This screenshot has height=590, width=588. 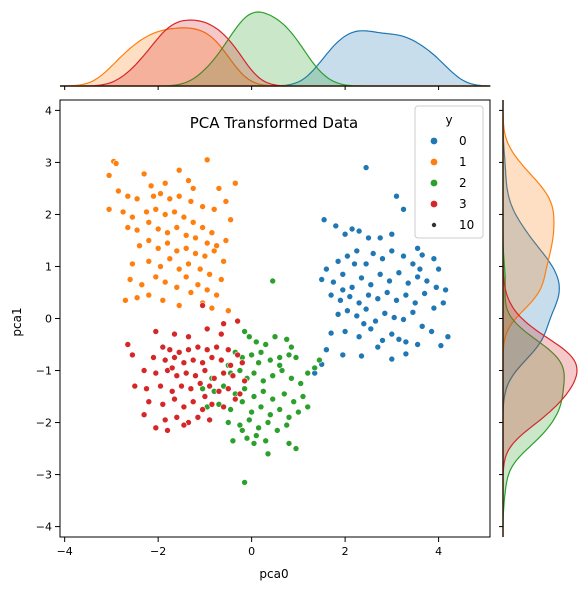 What do you see at coordinates (17, 321) in the screenshot?
I see `y-axis-label: pca1` at bounding box center [17, 321].